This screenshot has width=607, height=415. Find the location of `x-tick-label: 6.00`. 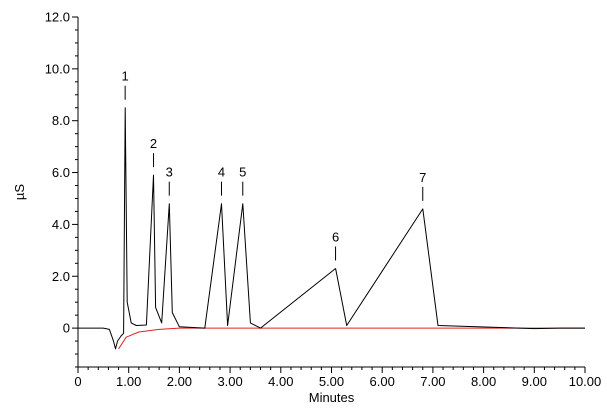

x-tick-label: 6.00 is located at coordinates (382, 381).